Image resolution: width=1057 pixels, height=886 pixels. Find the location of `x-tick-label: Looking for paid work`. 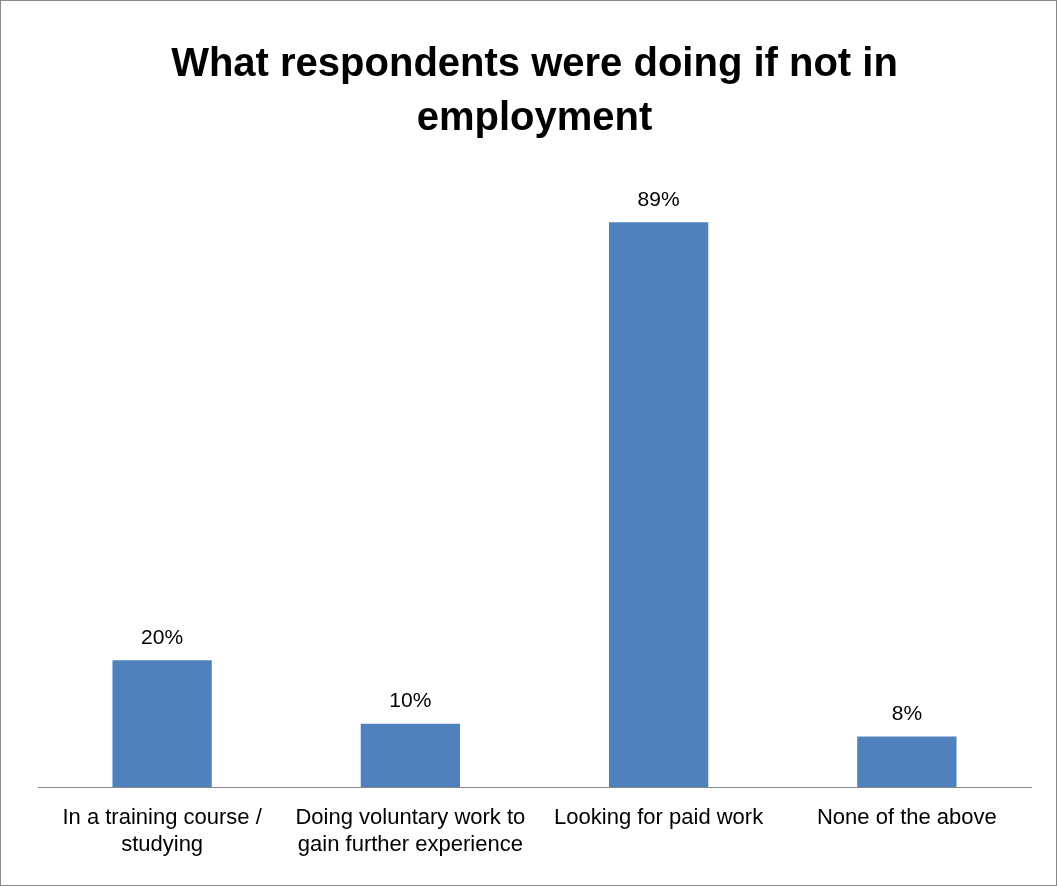

x-tick-label: Looking for paid work is located at coordinates (659, 817).